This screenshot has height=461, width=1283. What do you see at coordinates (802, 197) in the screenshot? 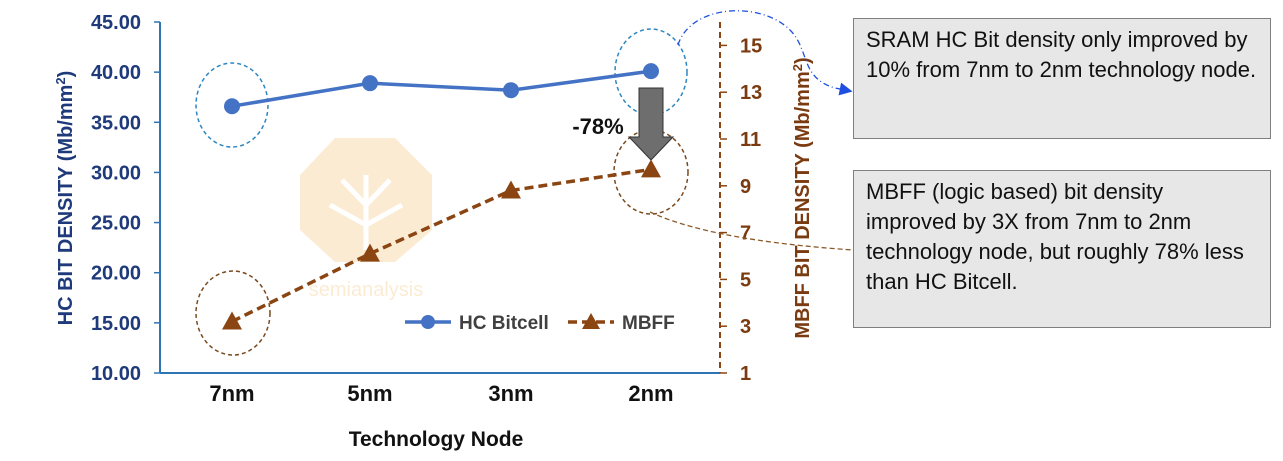
I see `right-axis-title: MBFF BIT DENSITY (Mb/mm2)` at bounding box center [802, 197].